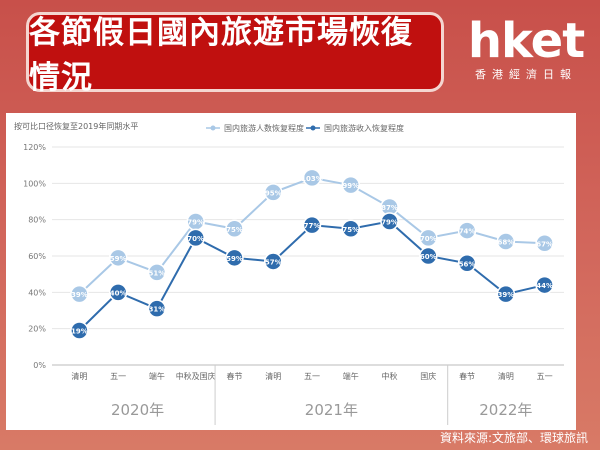 The width and height of the screenshot is (600, 450). I want to click on brand-subtitle: 香港經濟日報, so click(526, 74).